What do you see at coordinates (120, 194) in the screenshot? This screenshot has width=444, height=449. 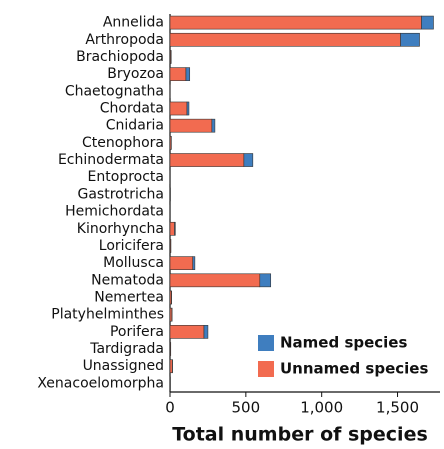 I see `category-label: Gastrotricha` at bounding box center [120, 194].